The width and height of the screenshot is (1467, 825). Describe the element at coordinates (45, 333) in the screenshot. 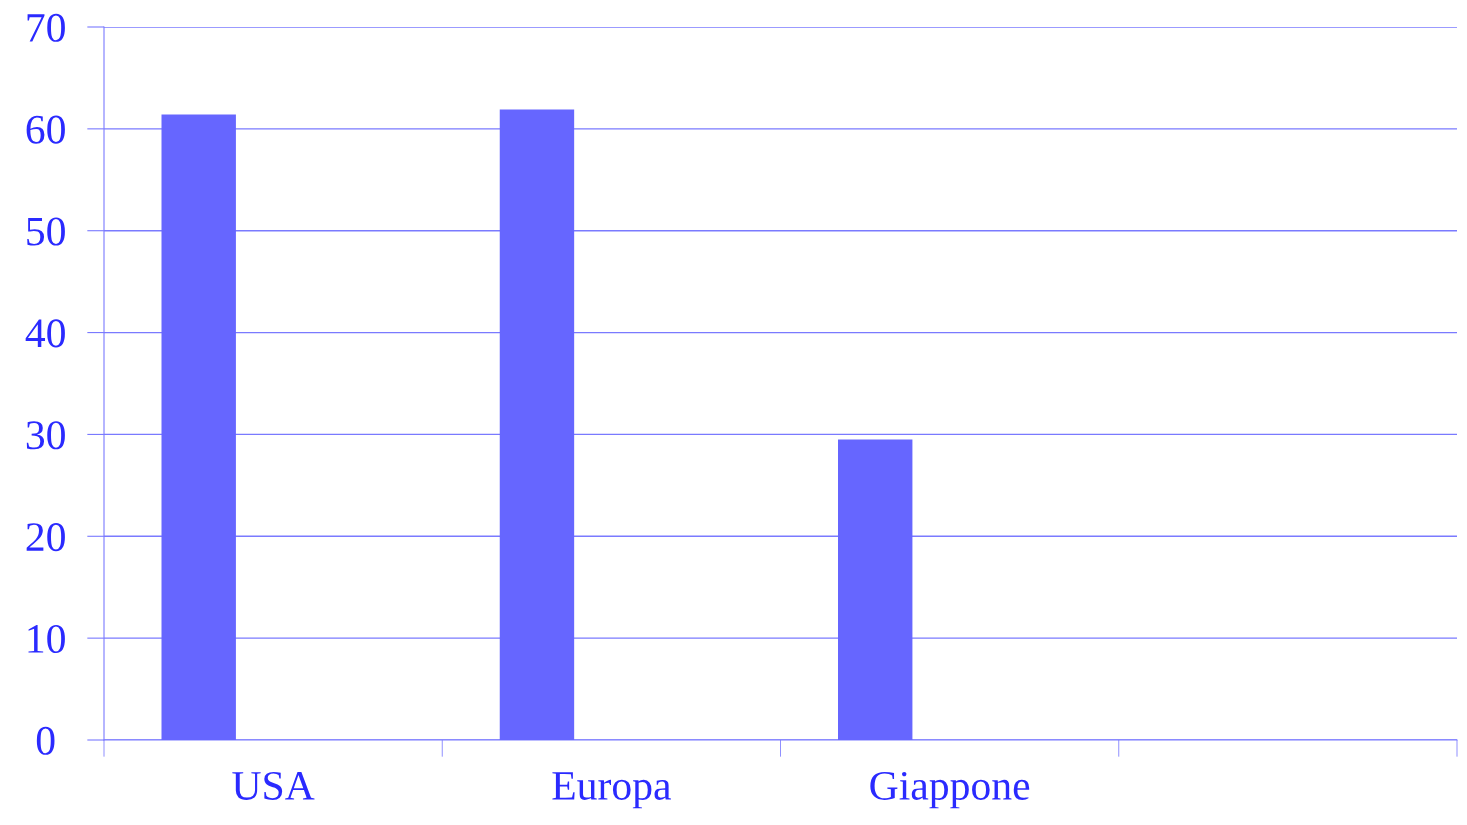

I see `y-tick-label: 40` at that location.